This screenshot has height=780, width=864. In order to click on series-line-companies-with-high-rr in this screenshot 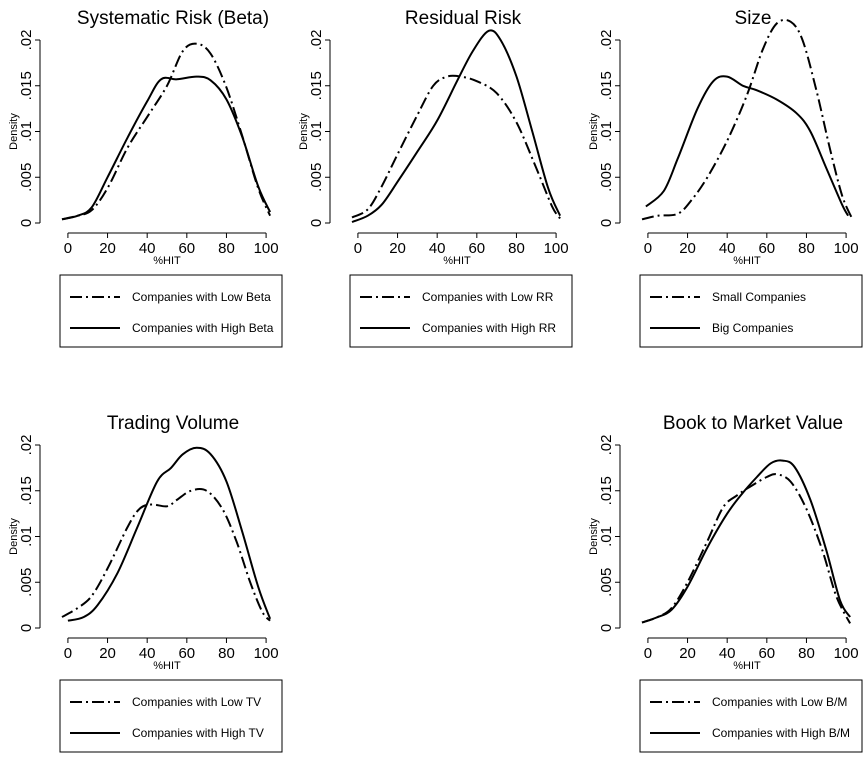, I will do `click(456, 126)`.